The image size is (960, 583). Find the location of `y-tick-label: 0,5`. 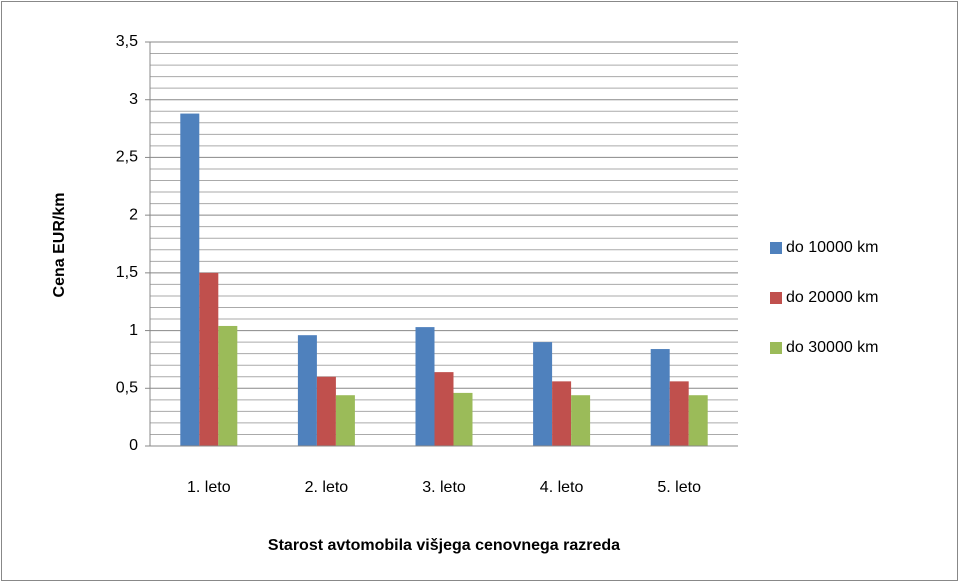

y-tick-label: 0,5 is located at coordinates (127, 388).